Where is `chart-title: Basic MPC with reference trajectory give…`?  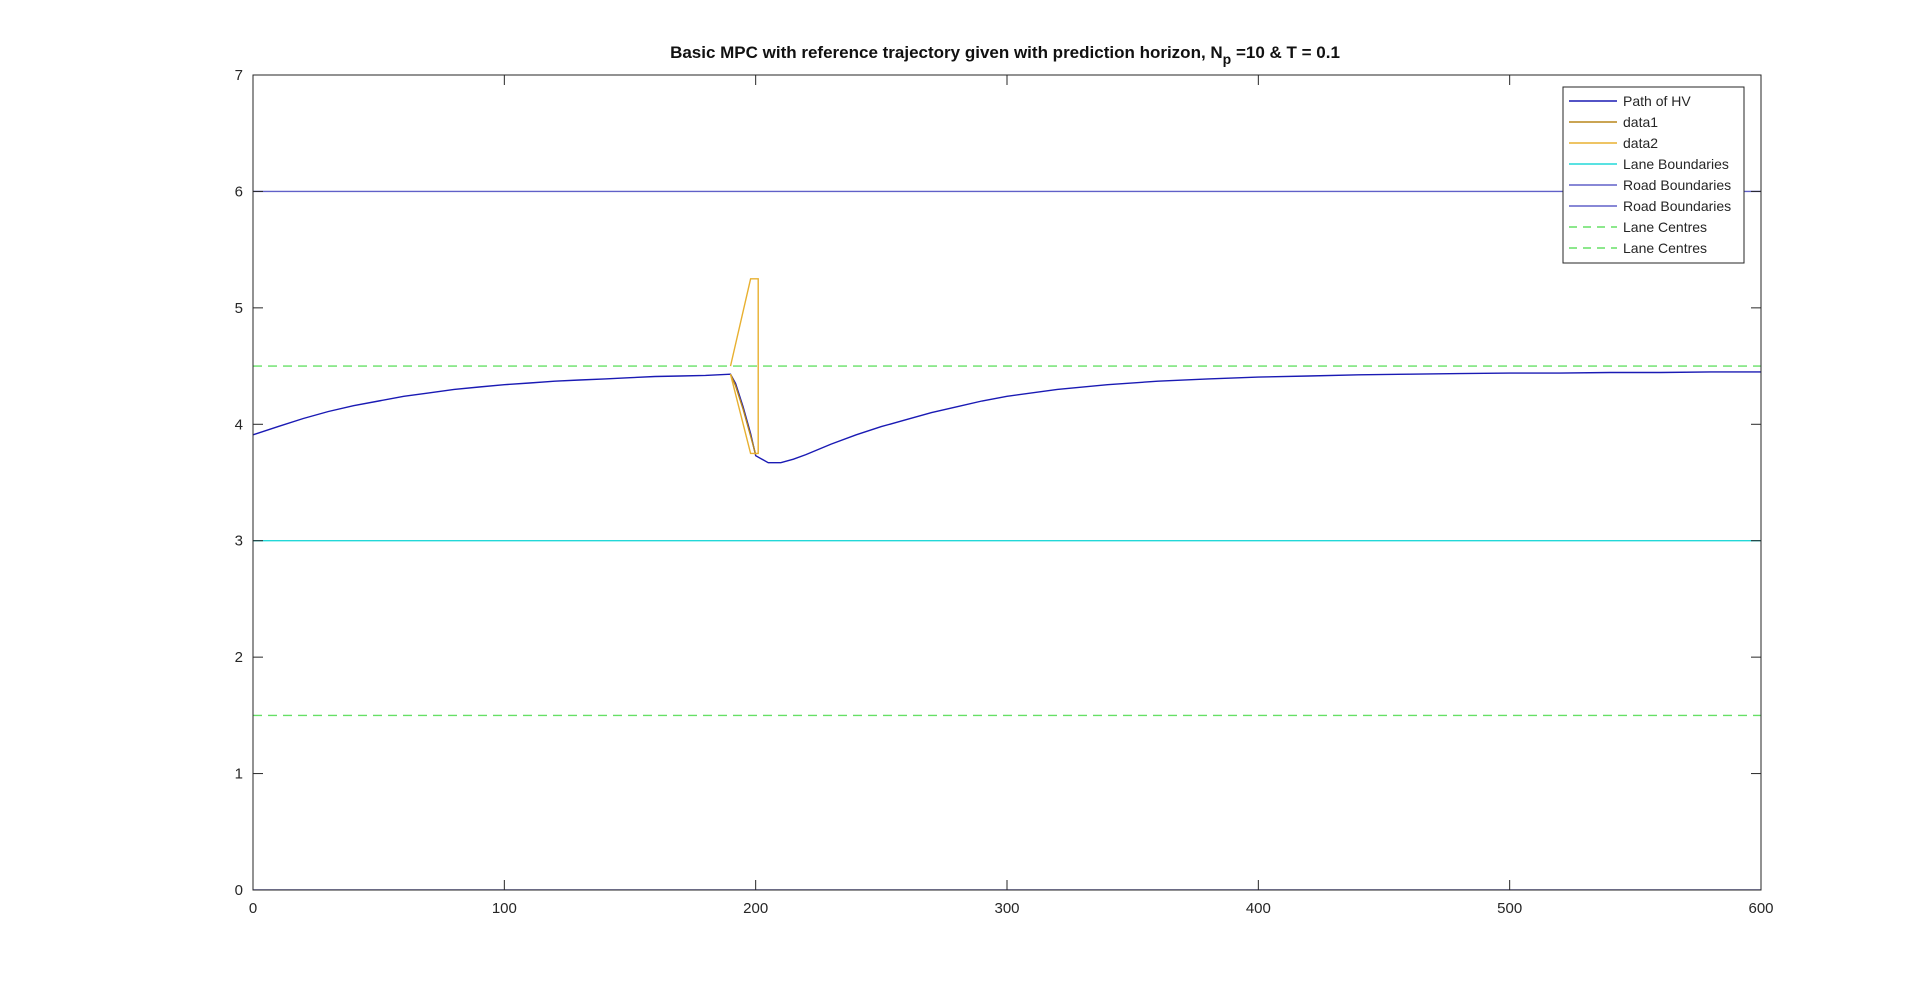 chart-title: Basic MPC with reference trajectory give… is located at coordinates (1005, 55).